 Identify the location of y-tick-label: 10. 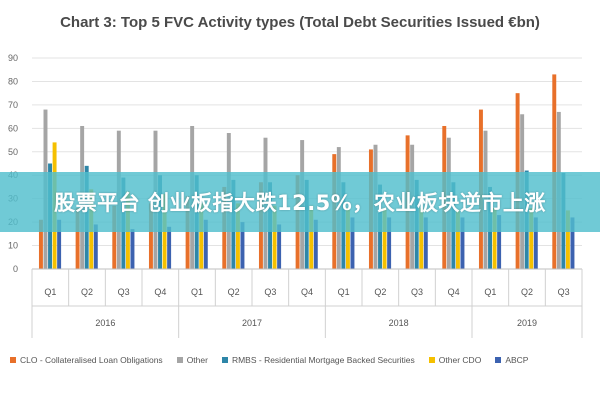
(13, 246).